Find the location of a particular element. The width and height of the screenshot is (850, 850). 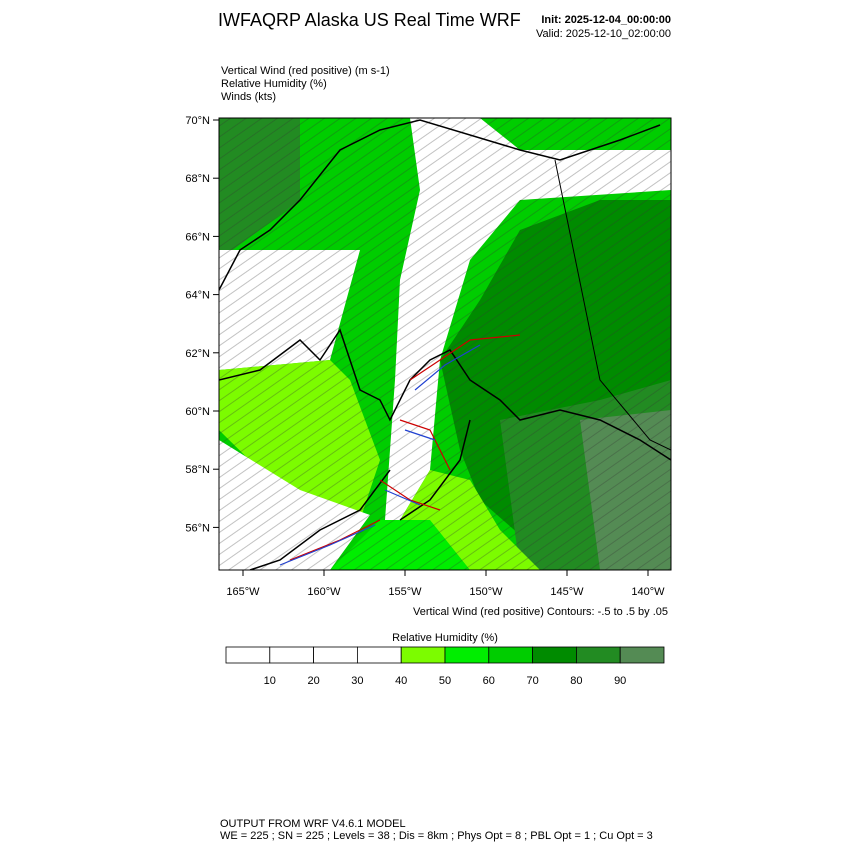

footer-line: OUTPUT FROM WRF V4.6.1 MODEL is located at coordinates (313, 824).